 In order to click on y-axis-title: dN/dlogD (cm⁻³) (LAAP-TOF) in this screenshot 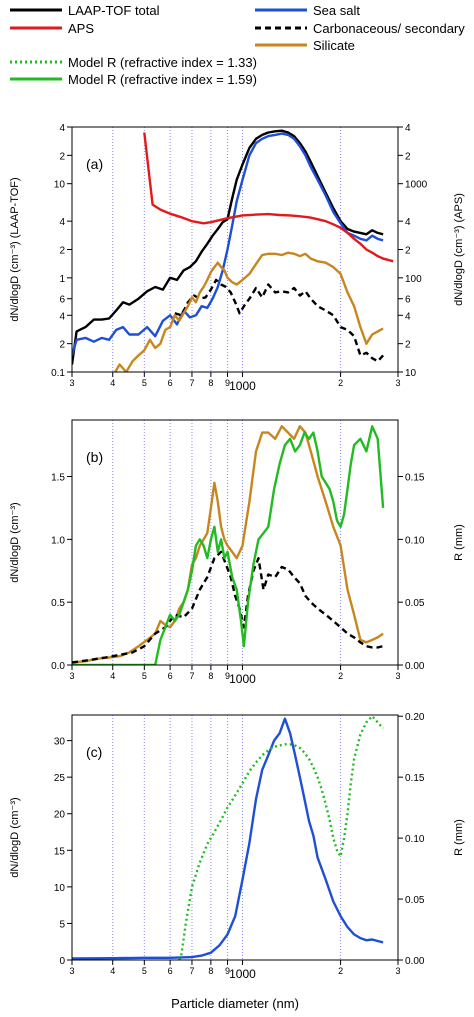, I will do `click(15, 249)`.